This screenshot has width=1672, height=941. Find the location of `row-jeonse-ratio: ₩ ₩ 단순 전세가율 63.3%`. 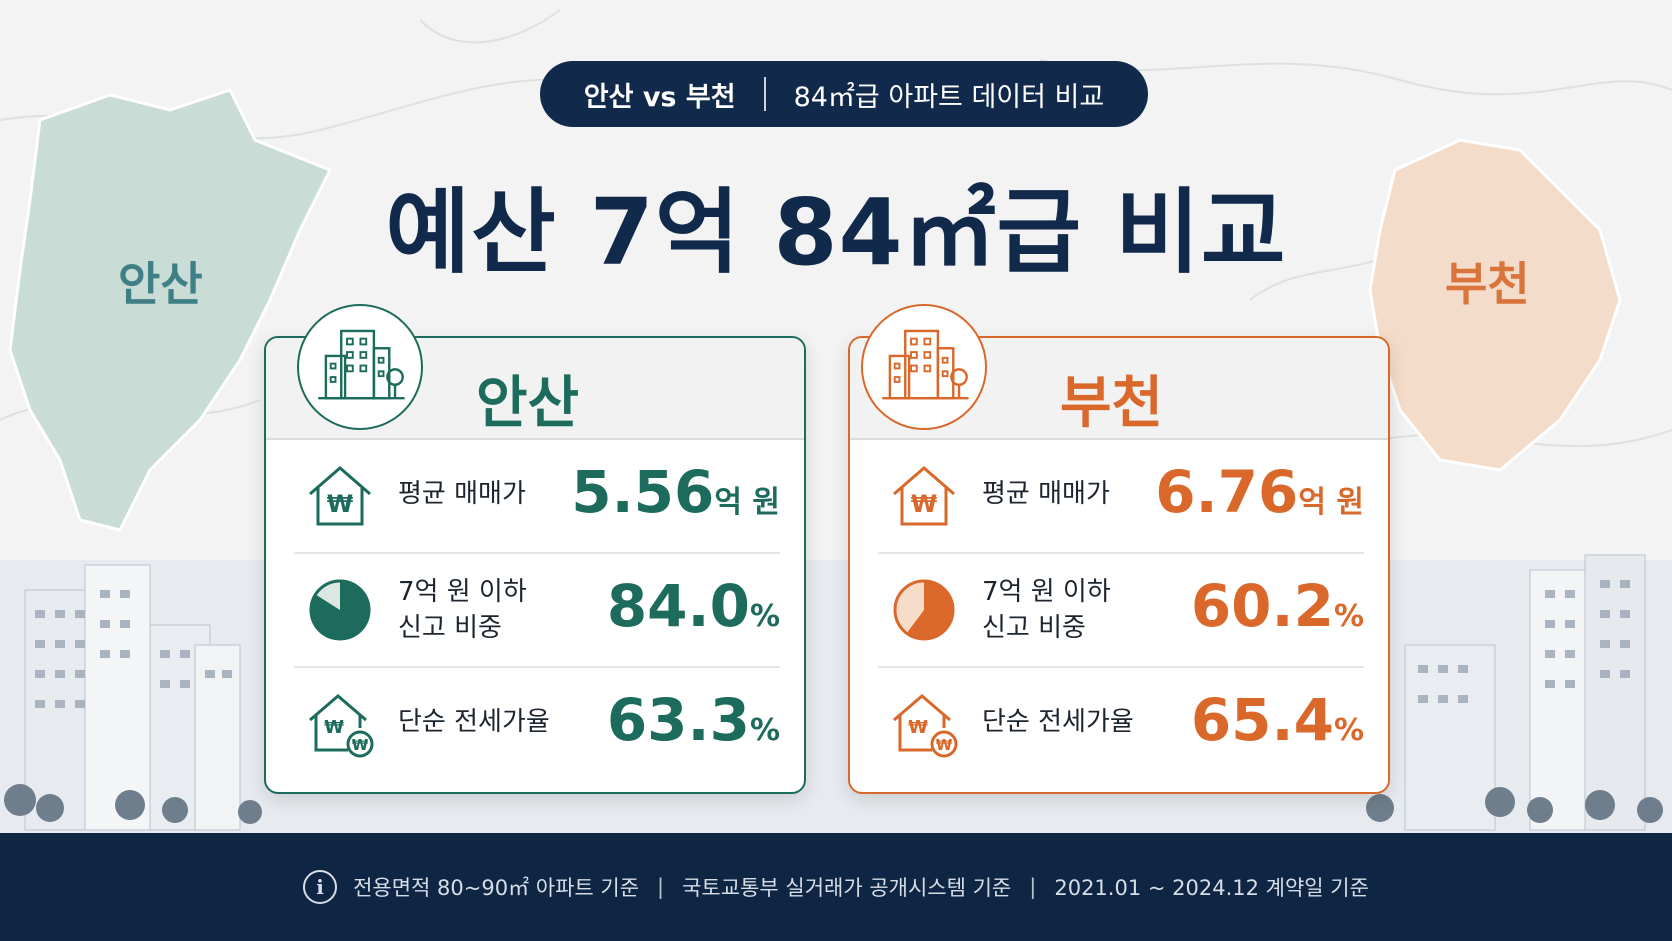

row-jeonse-ratio: ₩ ₩ 단순 전세가율 63.3% is located at coordinates (537, 723).